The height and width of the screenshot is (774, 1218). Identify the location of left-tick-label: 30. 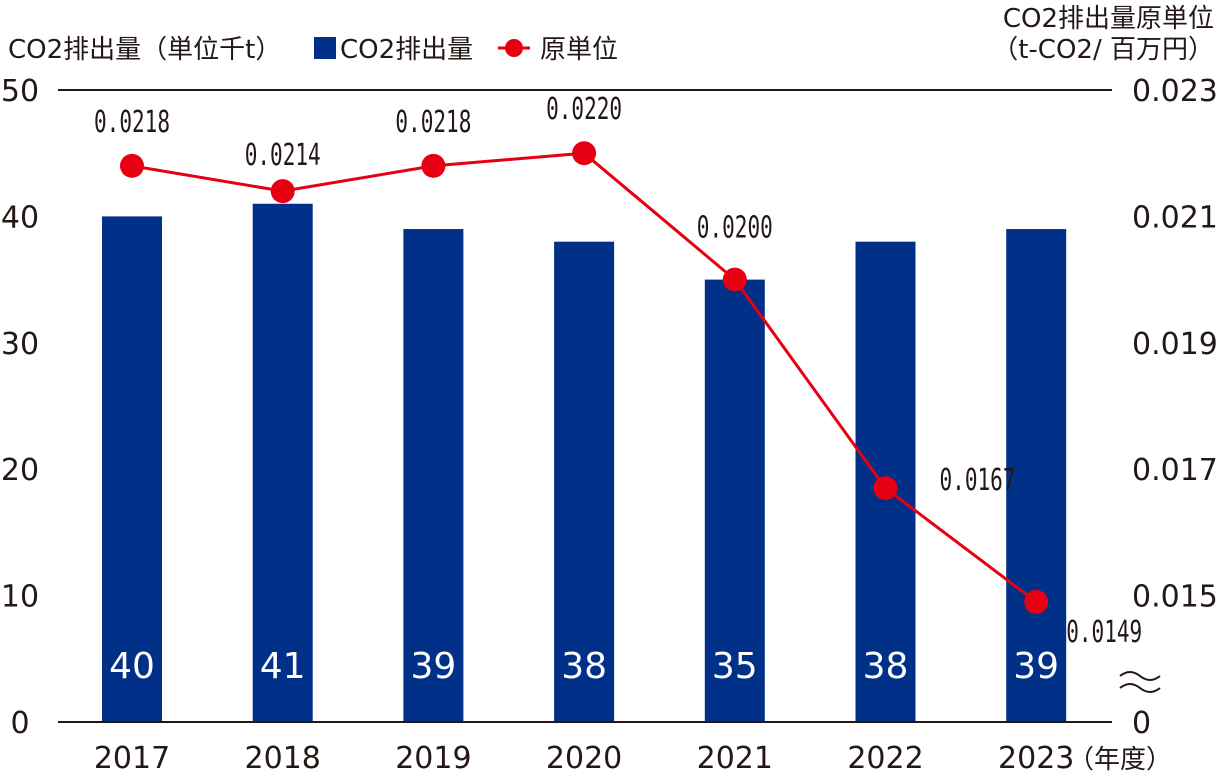
(20, 344).